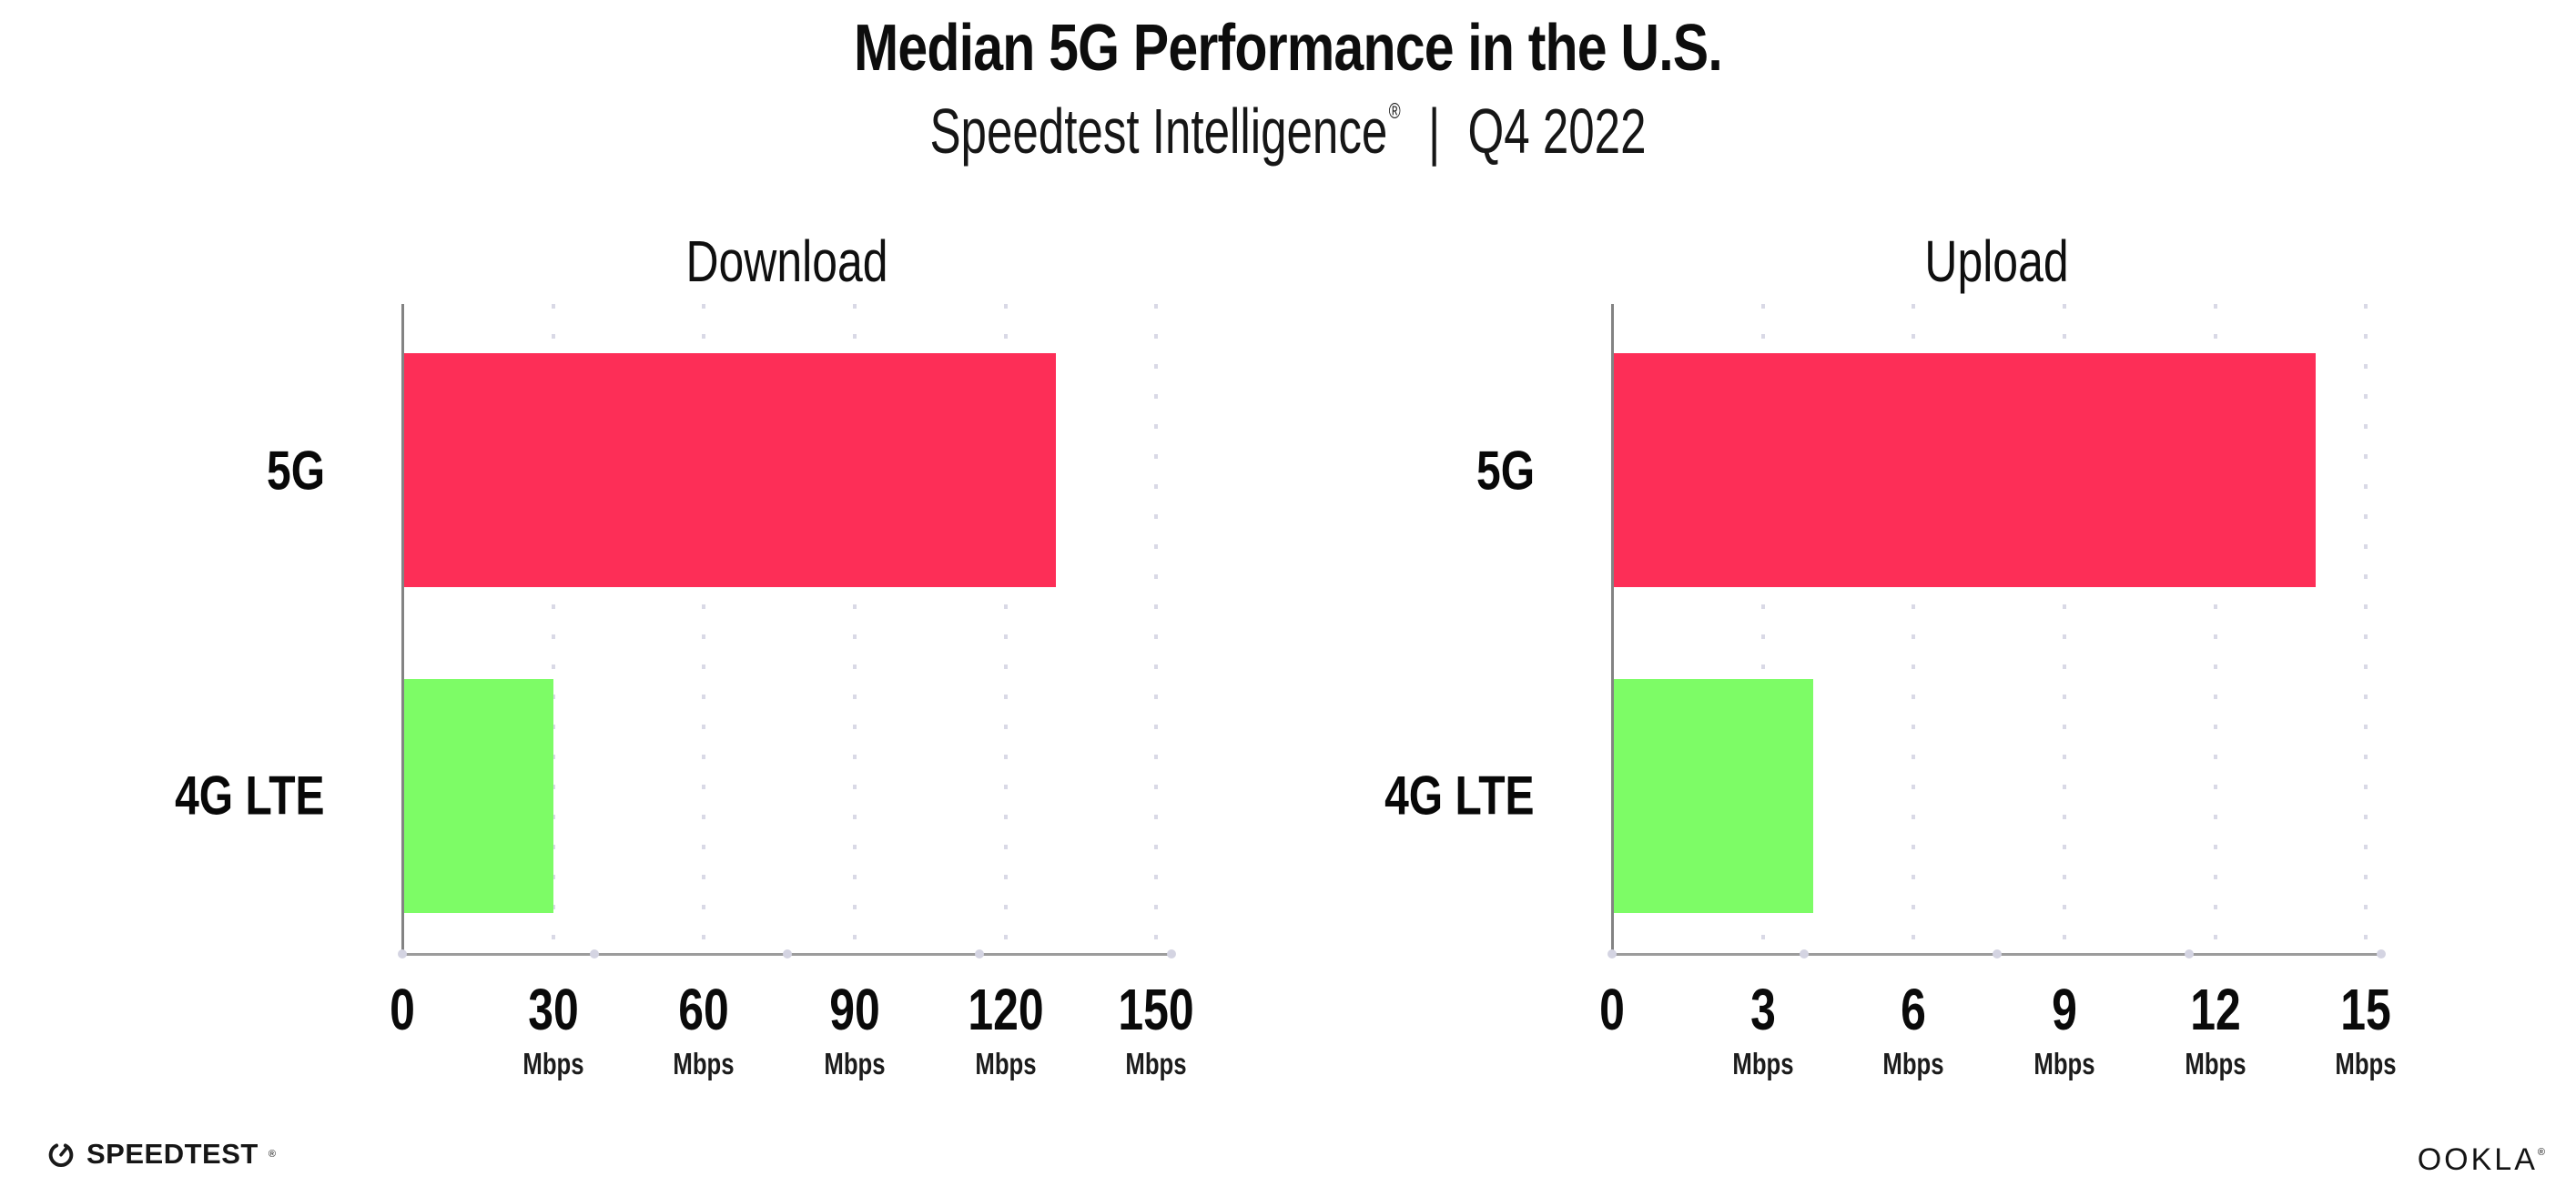 The height and width of the screenshot is (1197, 2576). I want to click on speedtest-logo: SPEEDTEST ®, so click(161, 1154).